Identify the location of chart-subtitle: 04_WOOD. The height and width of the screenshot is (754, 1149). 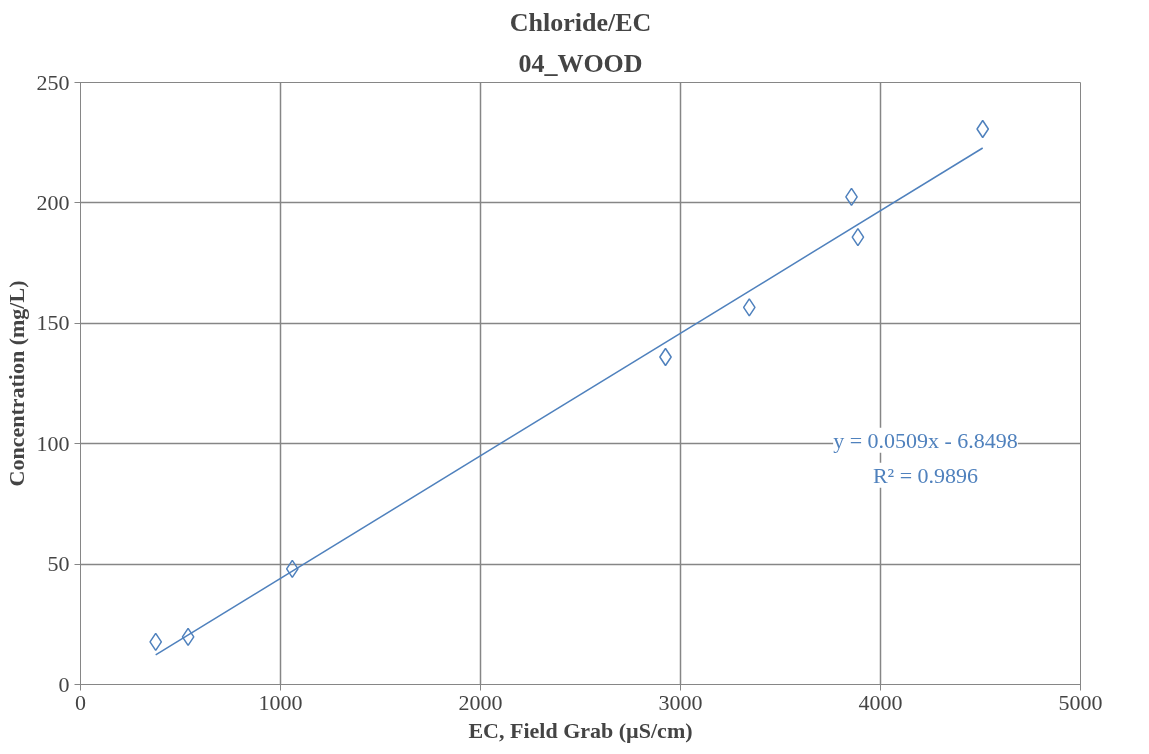
(580, 63).